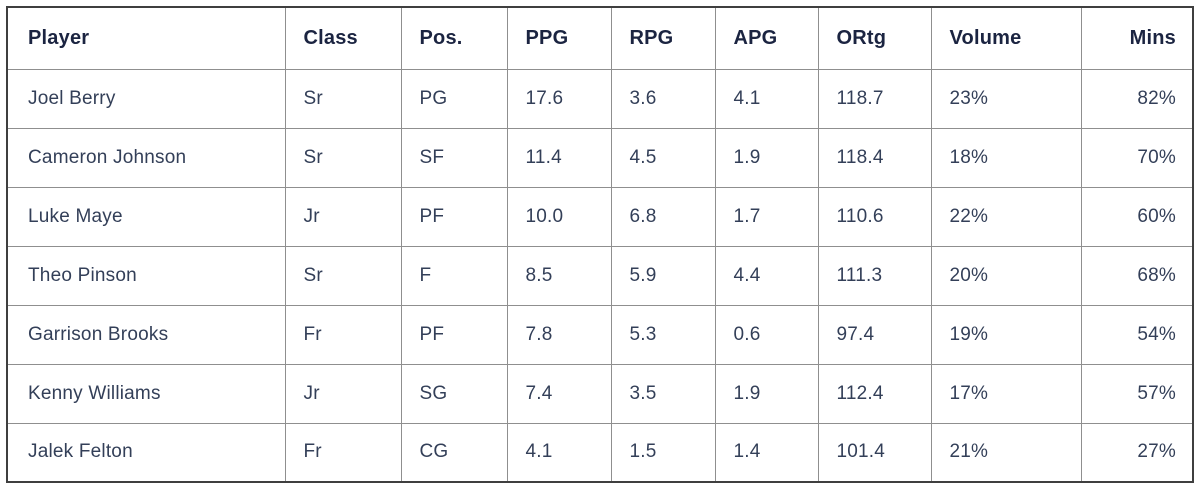  Describe the element at coordinates (146, 98) in the screenshot. I see `cell-player: Joel Berry` at that location.